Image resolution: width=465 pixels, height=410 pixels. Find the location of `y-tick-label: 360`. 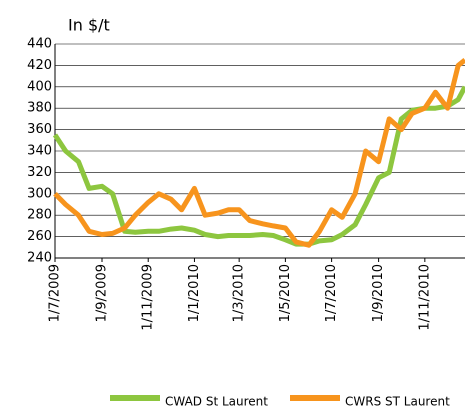

y-tick-label: 360 is located at coordinates (39, 129).